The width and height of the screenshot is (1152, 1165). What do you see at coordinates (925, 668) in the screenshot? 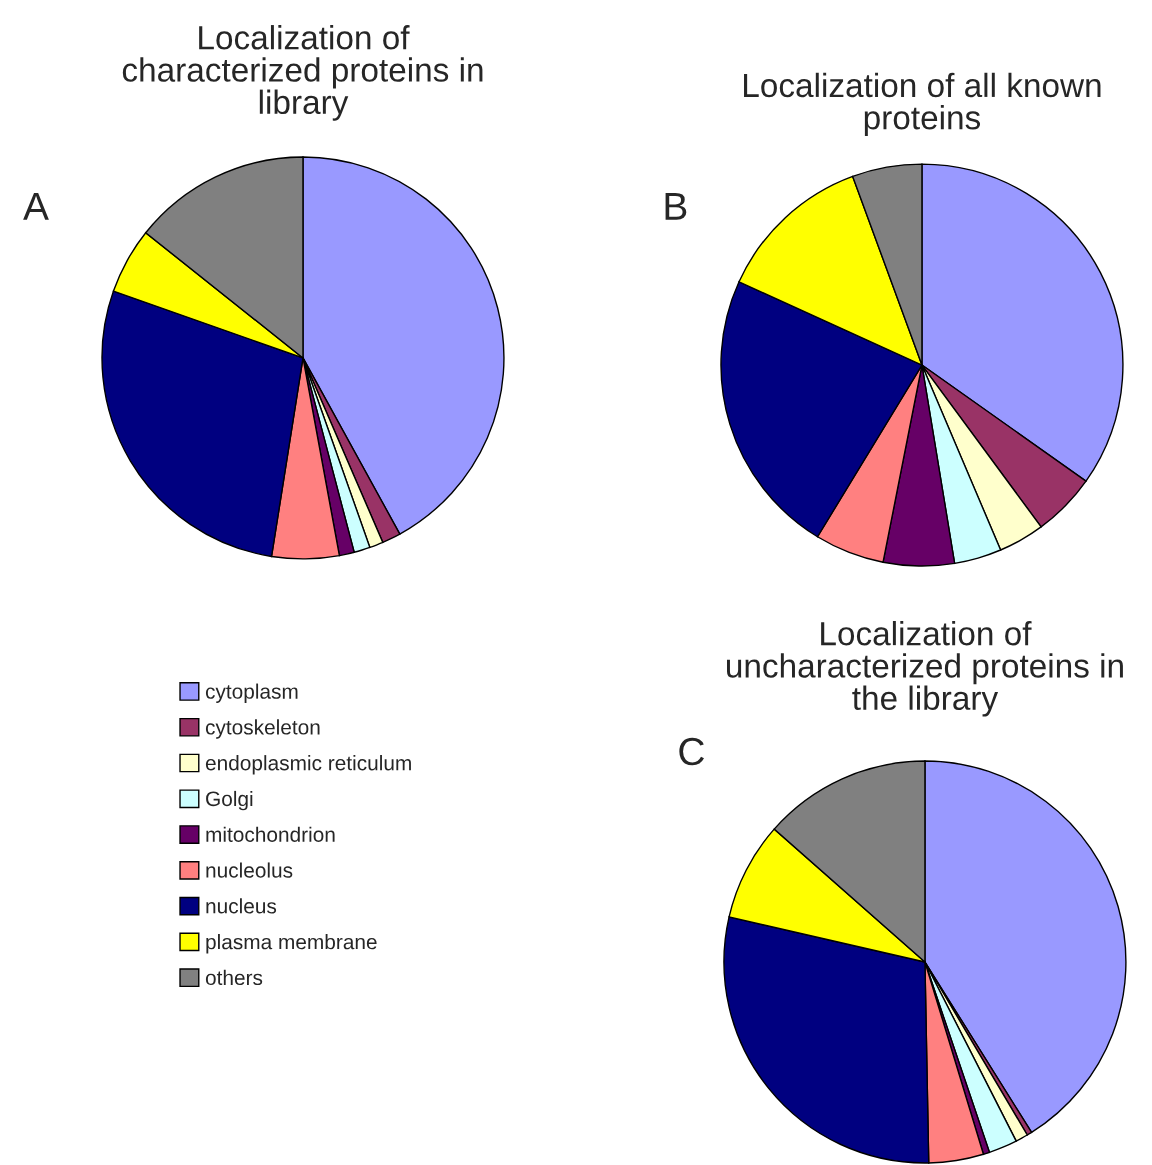
I see `chart-title: Localization of uncharacterized proteins in the library` at bounding box center [925, 668].